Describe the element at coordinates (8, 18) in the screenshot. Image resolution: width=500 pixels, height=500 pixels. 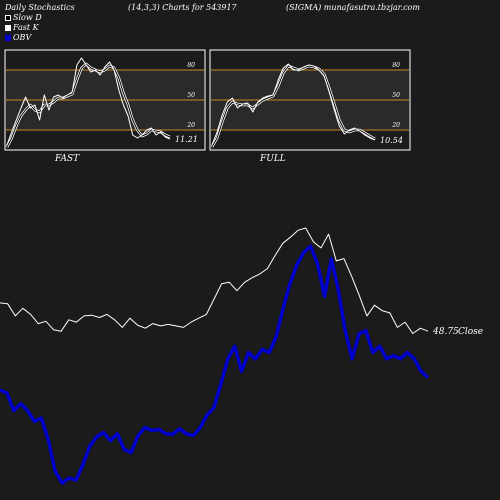
I see `legend-slow-d-swatch` at that location.